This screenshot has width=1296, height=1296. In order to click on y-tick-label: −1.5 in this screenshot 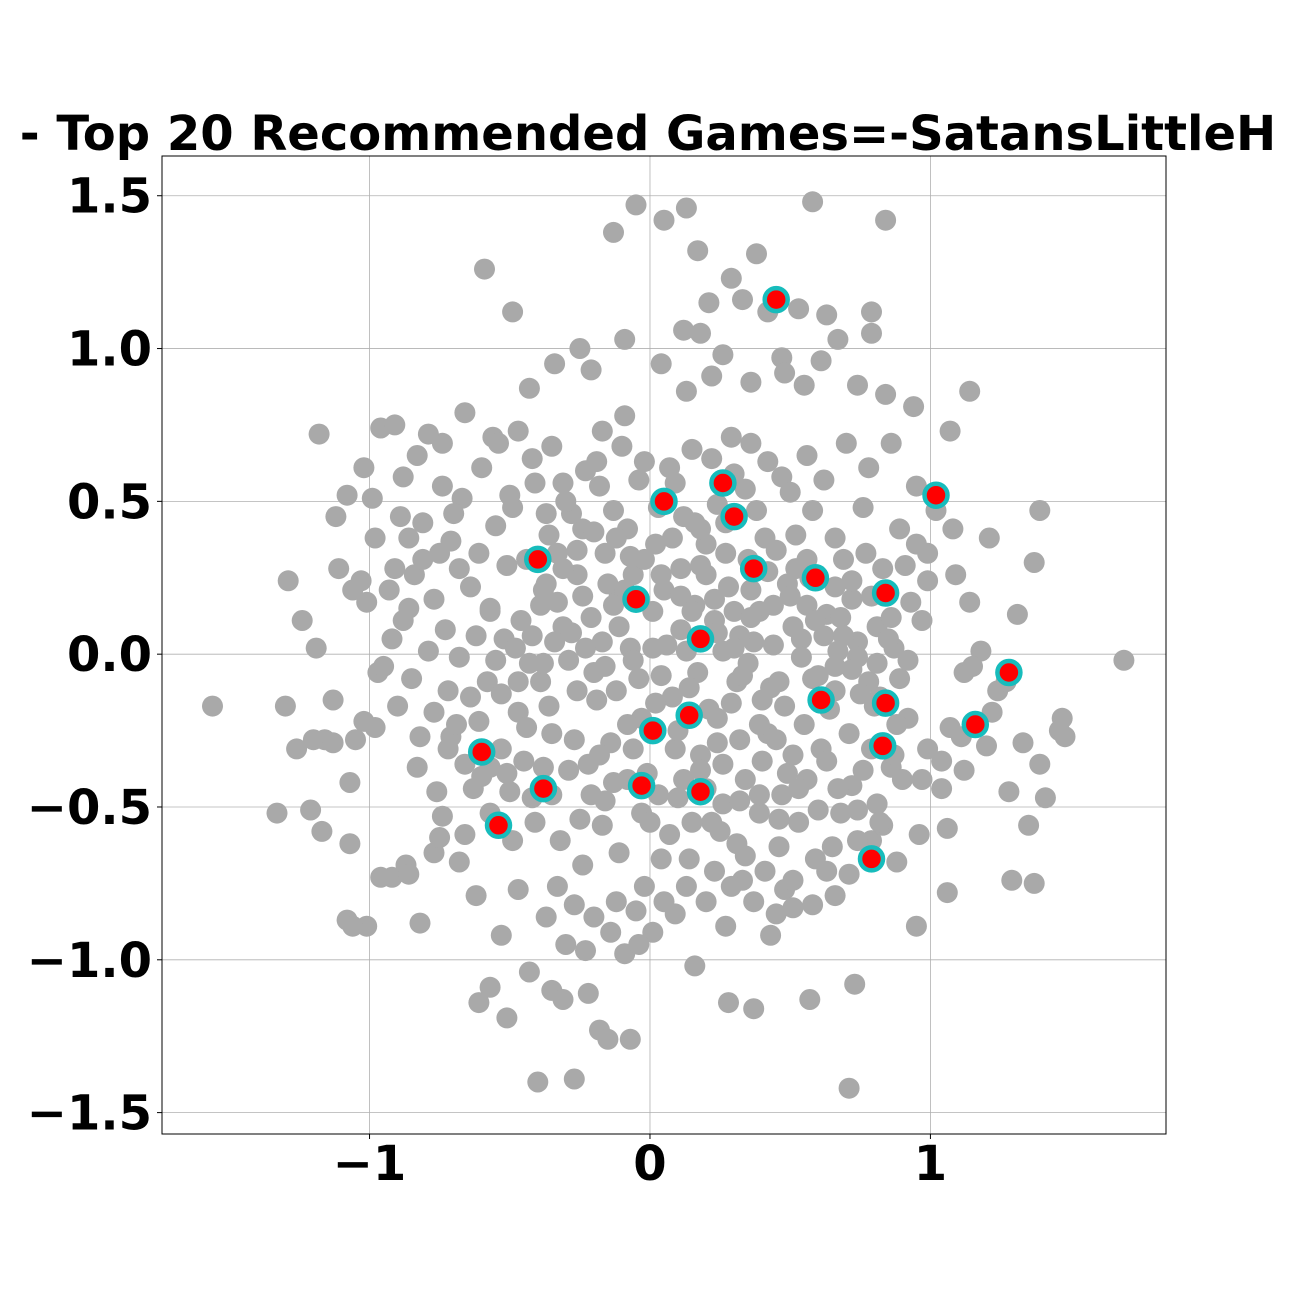, I will do `click(89, 1114)`.